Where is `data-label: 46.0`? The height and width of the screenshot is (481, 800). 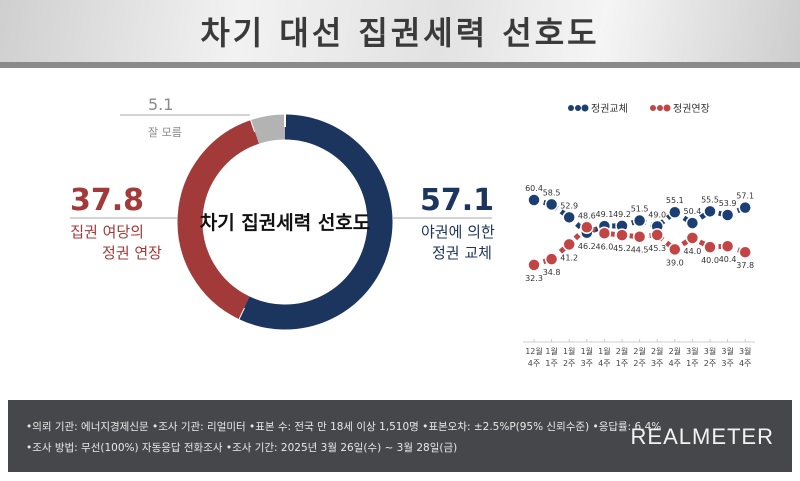
data-label: 46.0 is located at coordinates (604, 246).